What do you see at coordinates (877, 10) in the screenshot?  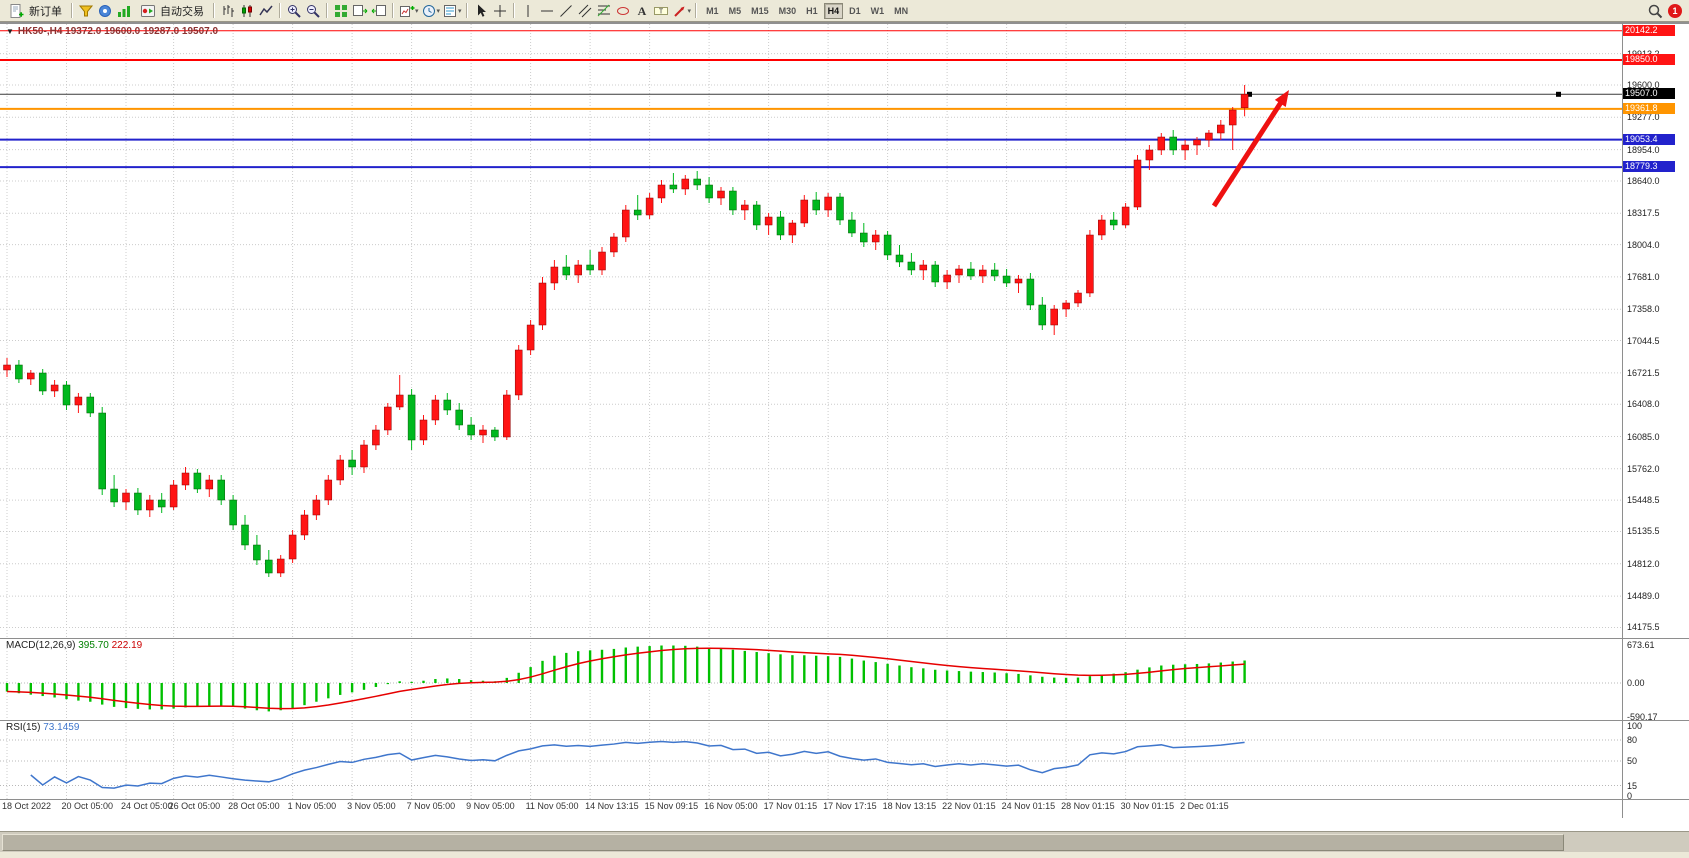 I see `tf-W1: W1` at bounding box center [877, 10].